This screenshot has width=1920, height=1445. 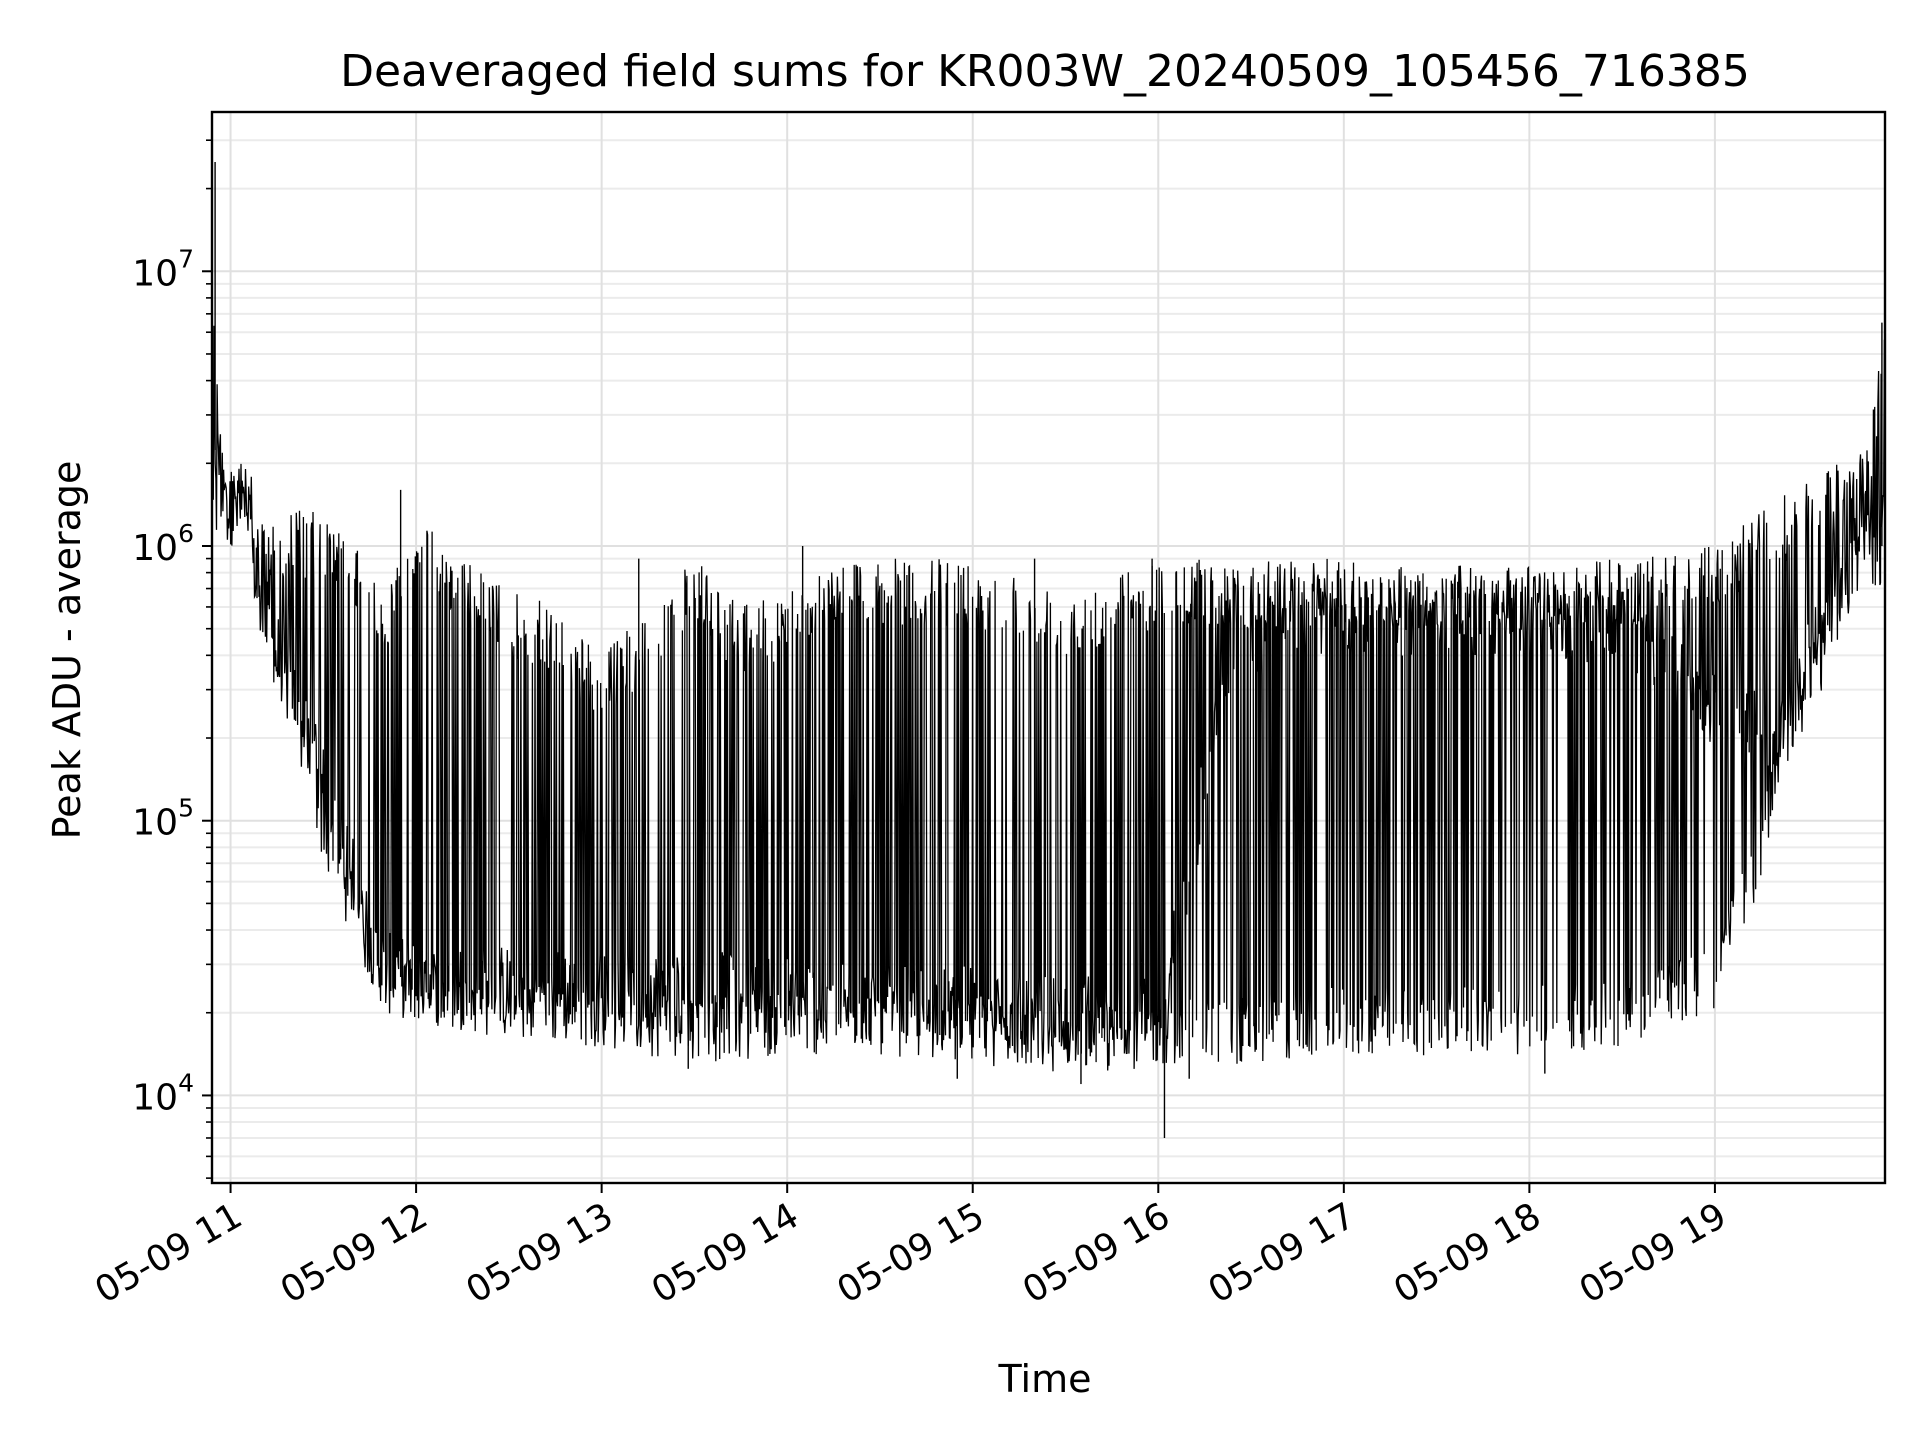 I want to click on y-tick-label: 10⁵, so click(x=163, y=819).